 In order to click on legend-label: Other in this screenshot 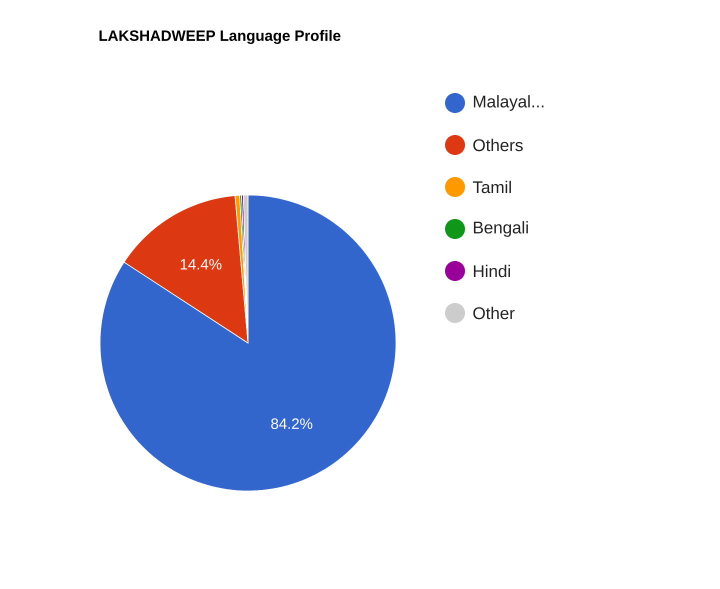, I will do `click(494, 313)`.